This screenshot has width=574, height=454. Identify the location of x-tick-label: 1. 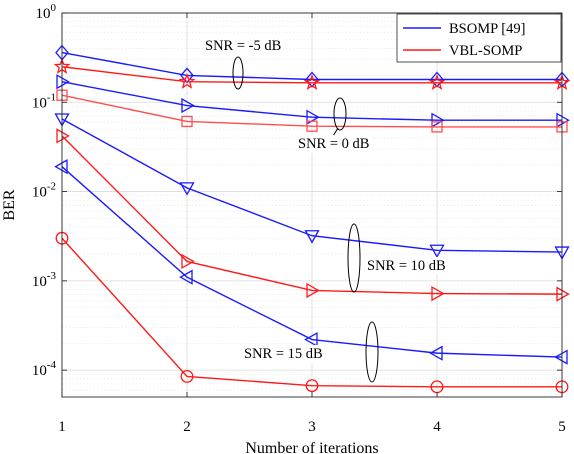
(62, 427).